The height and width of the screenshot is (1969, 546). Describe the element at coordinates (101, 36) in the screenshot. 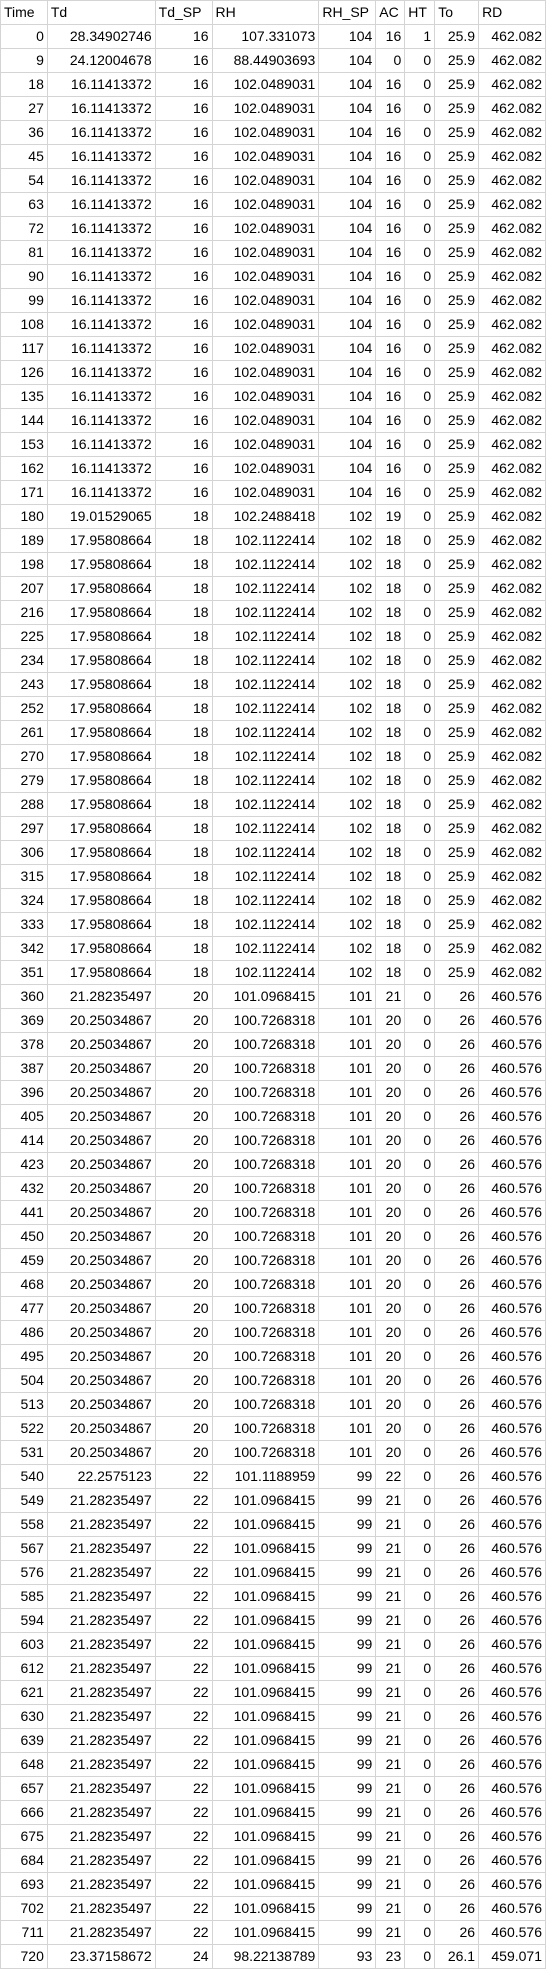

I see `cell-td: 28.34902746` at that location.